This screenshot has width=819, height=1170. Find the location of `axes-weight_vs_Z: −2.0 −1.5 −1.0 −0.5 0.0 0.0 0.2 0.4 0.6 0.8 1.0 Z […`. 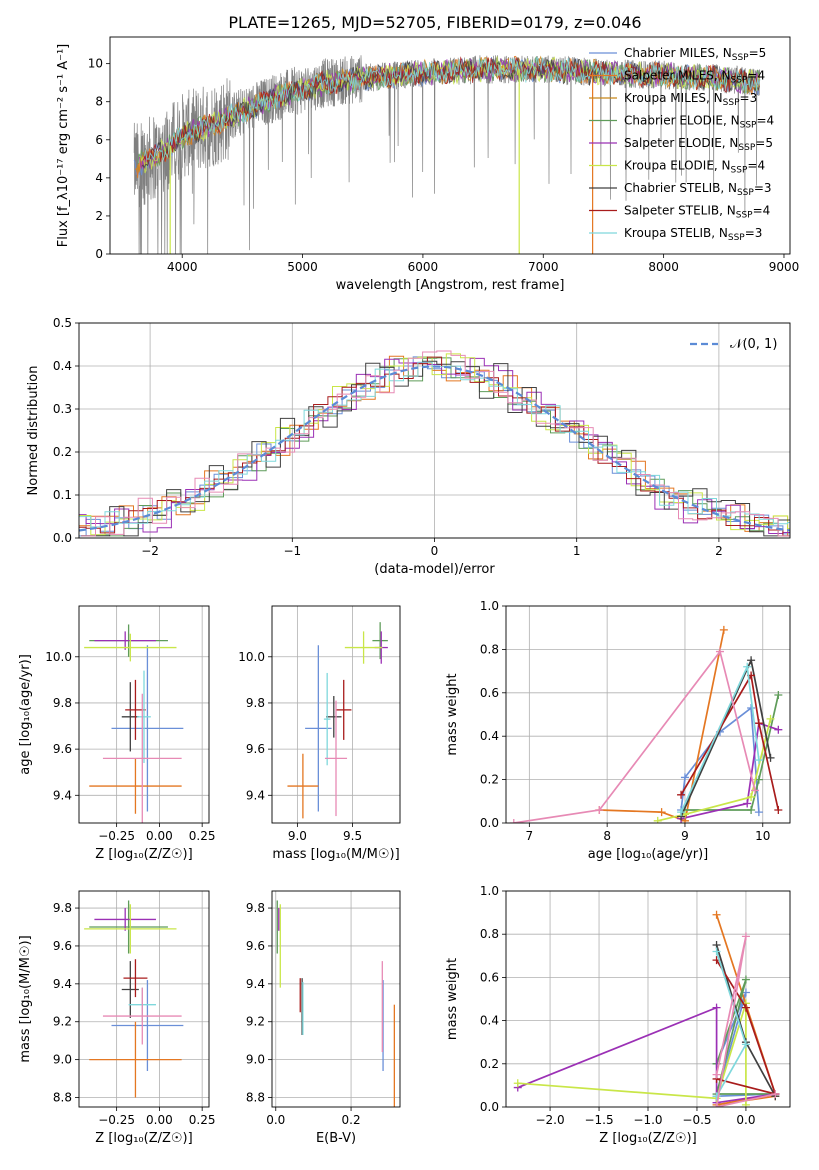

axes-weight_vs_Z: −2.0 −1.5 −1.0 −0.5 0.0 0.0 0.2 0.4 0.6 0.8 1.0 Z [… is located at coordinates (618, 1015).